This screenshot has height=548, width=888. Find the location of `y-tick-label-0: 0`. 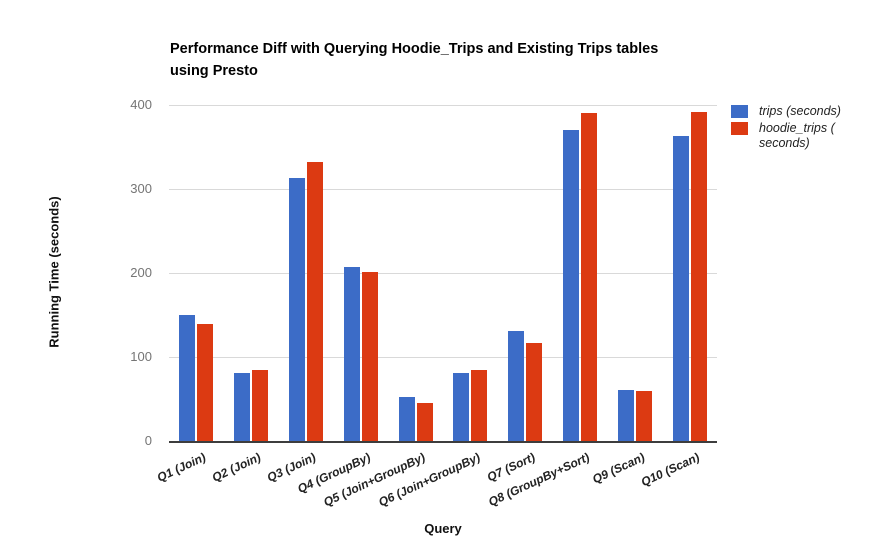

y-tick-label-0: 0 is located at coordinates (148, 440).